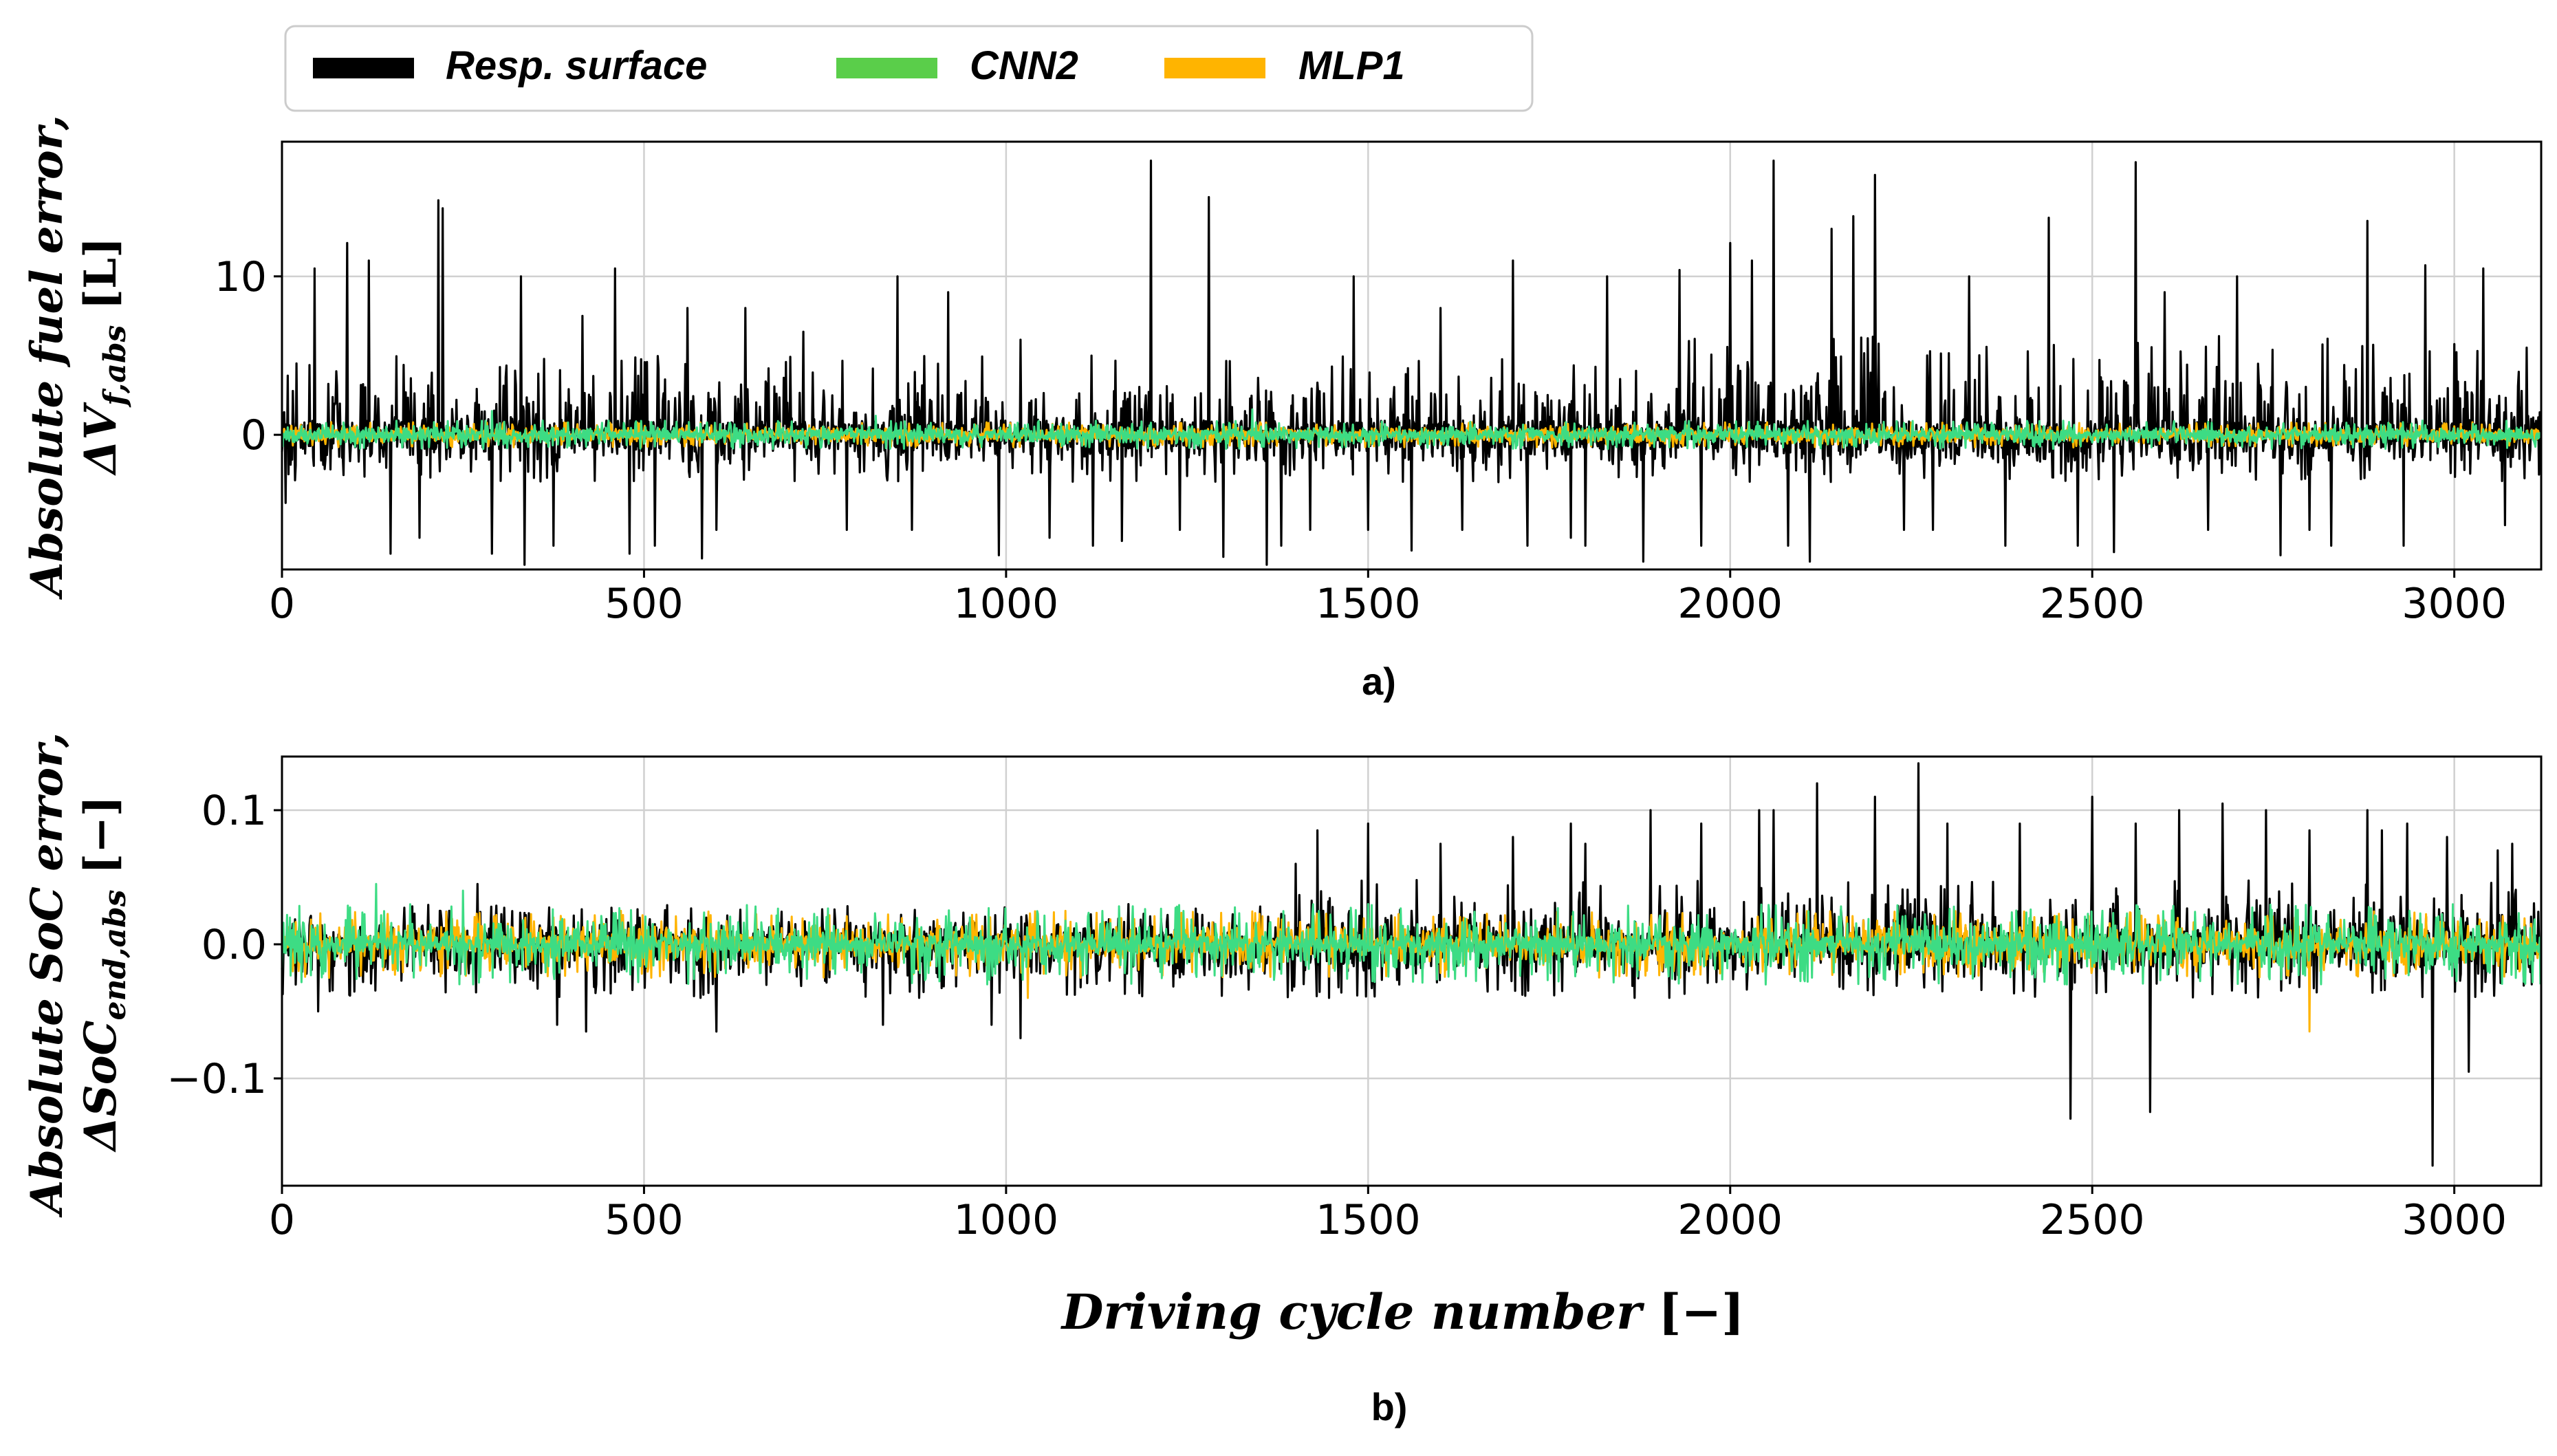  Describe the element at coordinates (254, 435) in the screenshot. I see `y-tick-label-a: 0` at that location.